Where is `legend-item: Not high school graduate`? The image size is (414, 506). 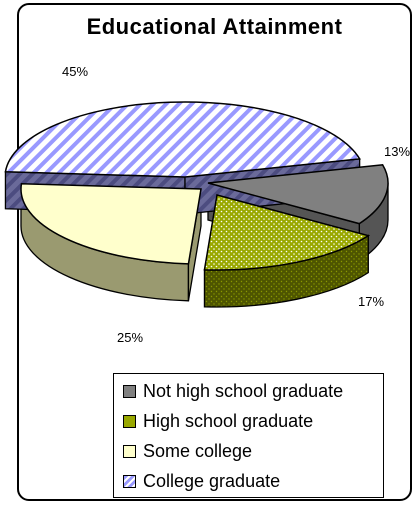
legend-item: Not high school graduate is located at coordinates (248, 391).